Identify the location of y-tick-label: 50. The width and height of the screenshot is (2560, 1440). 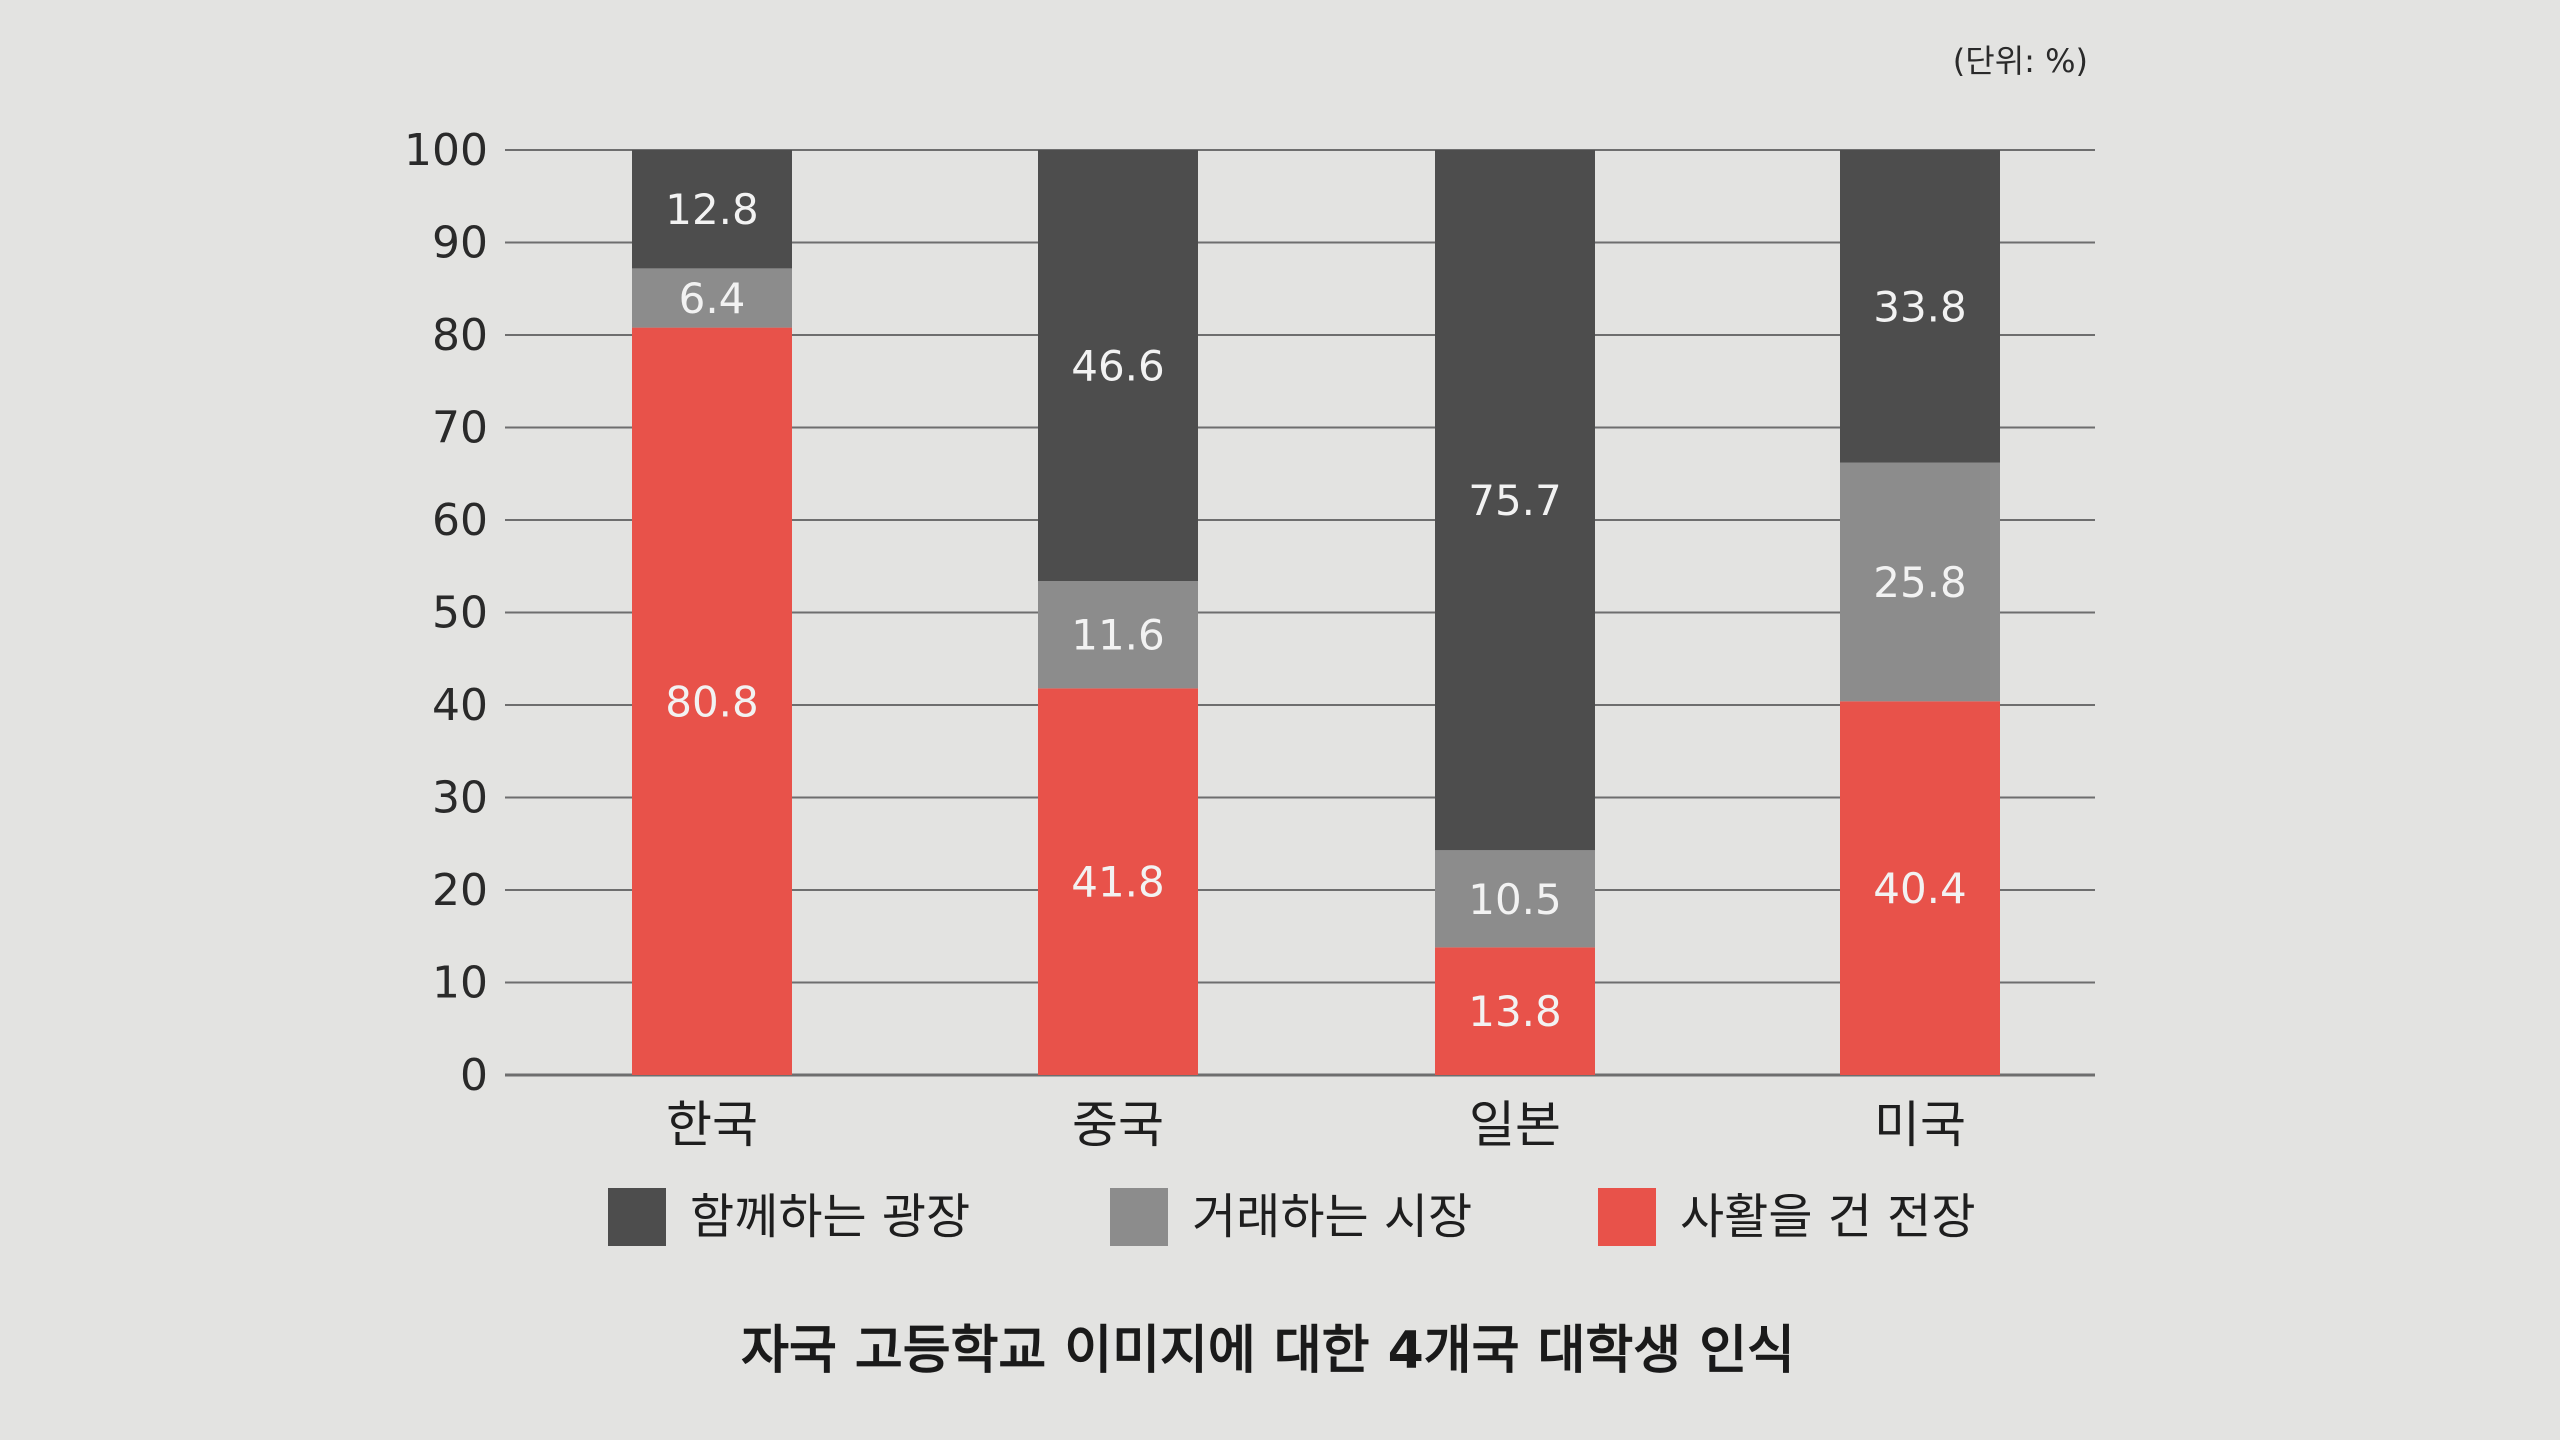
(460, 613).